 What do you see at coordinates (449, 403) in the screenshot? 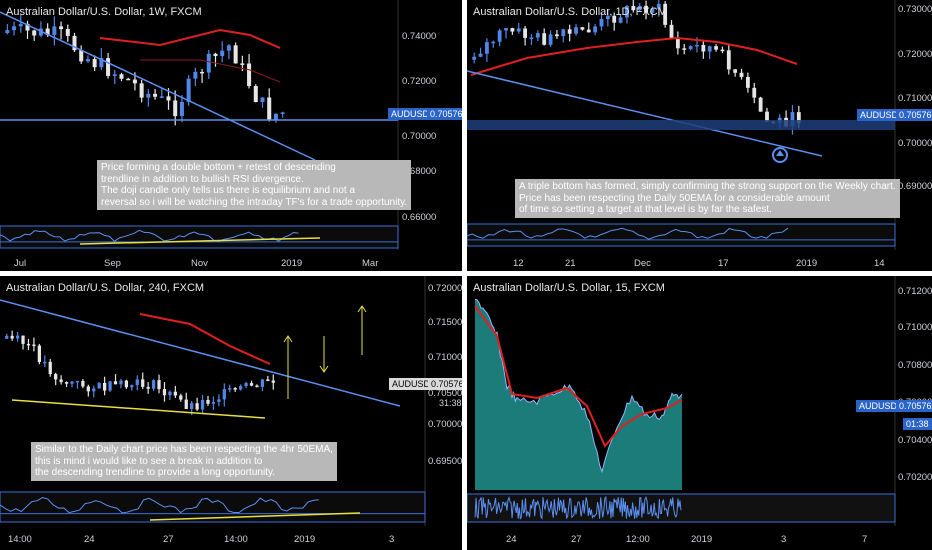
I see `countdown-timer: 31:38` at bounding box center [449, 403].